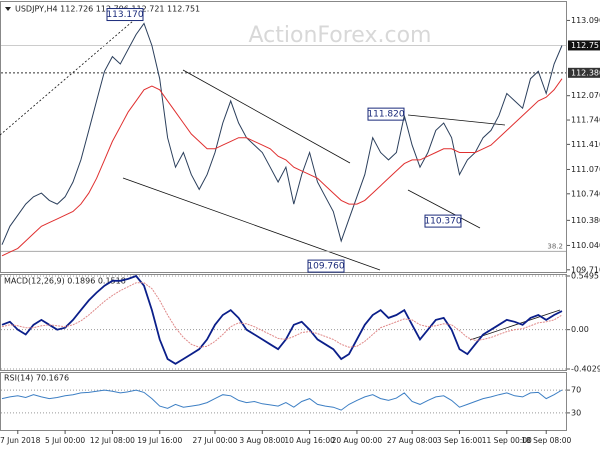 This screenshot has height=450, width=600. Describe the element at coordinates (585, 220) in the screenshot. I see `y-tick-label: 110.380` at that location.